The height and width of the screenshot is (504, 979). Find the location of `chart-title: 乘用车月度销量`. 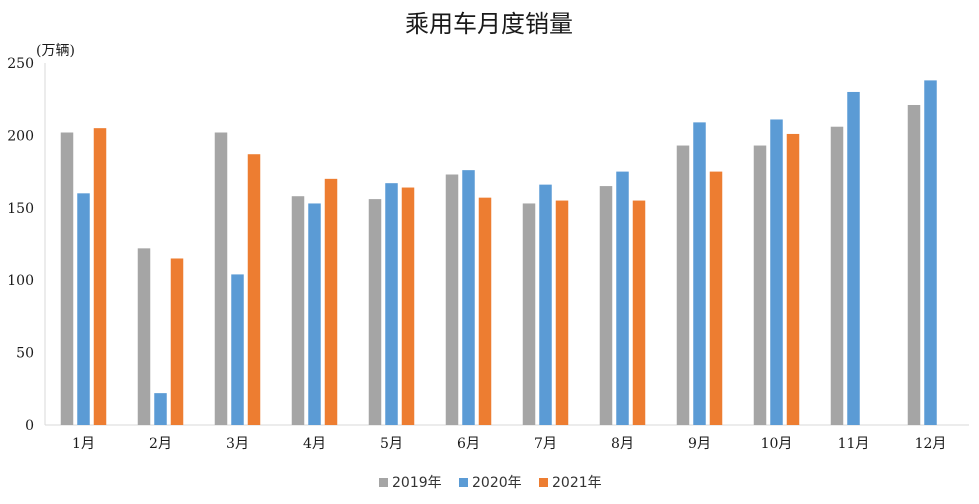

chart-title: 乘用车月度销量 is located at coordinates (489, 24).